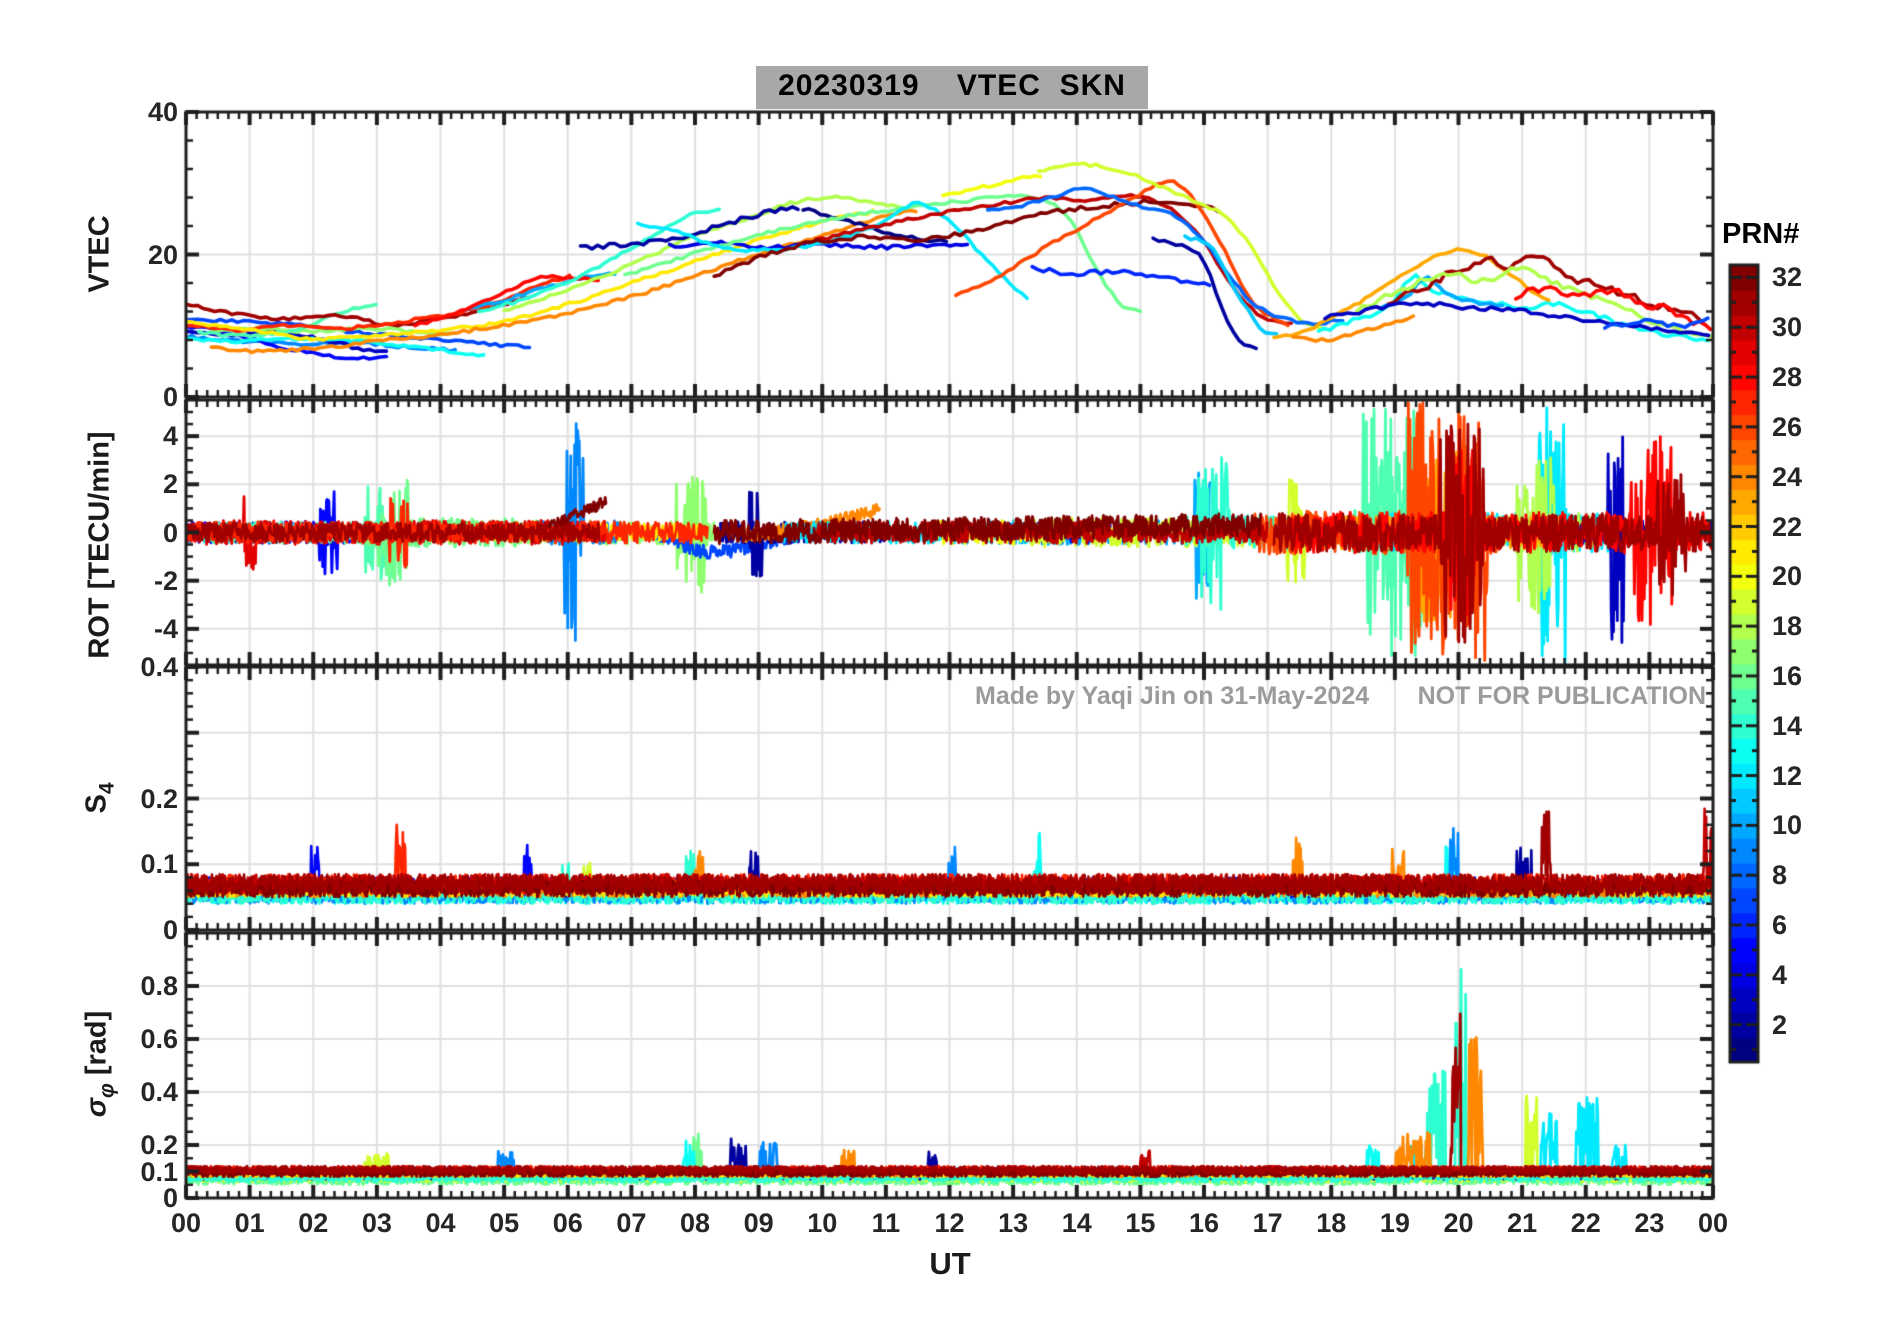  What do you see at coordinates (1076, 1223) in the screenshot?
I see `x-tick-label: 14` at bounding box center [1076, 1223].